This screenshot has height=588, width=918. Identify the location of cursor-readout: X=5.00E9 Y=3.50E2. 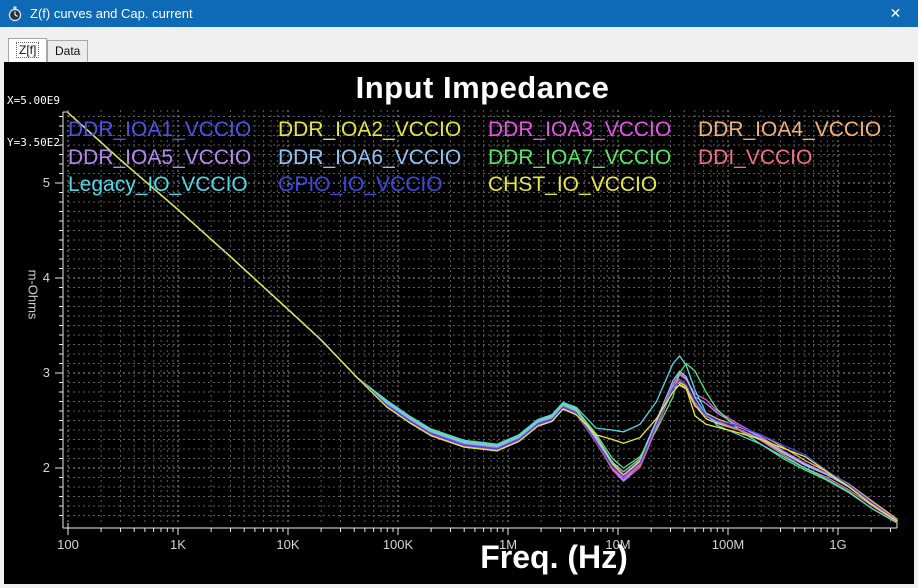
(33, 122).